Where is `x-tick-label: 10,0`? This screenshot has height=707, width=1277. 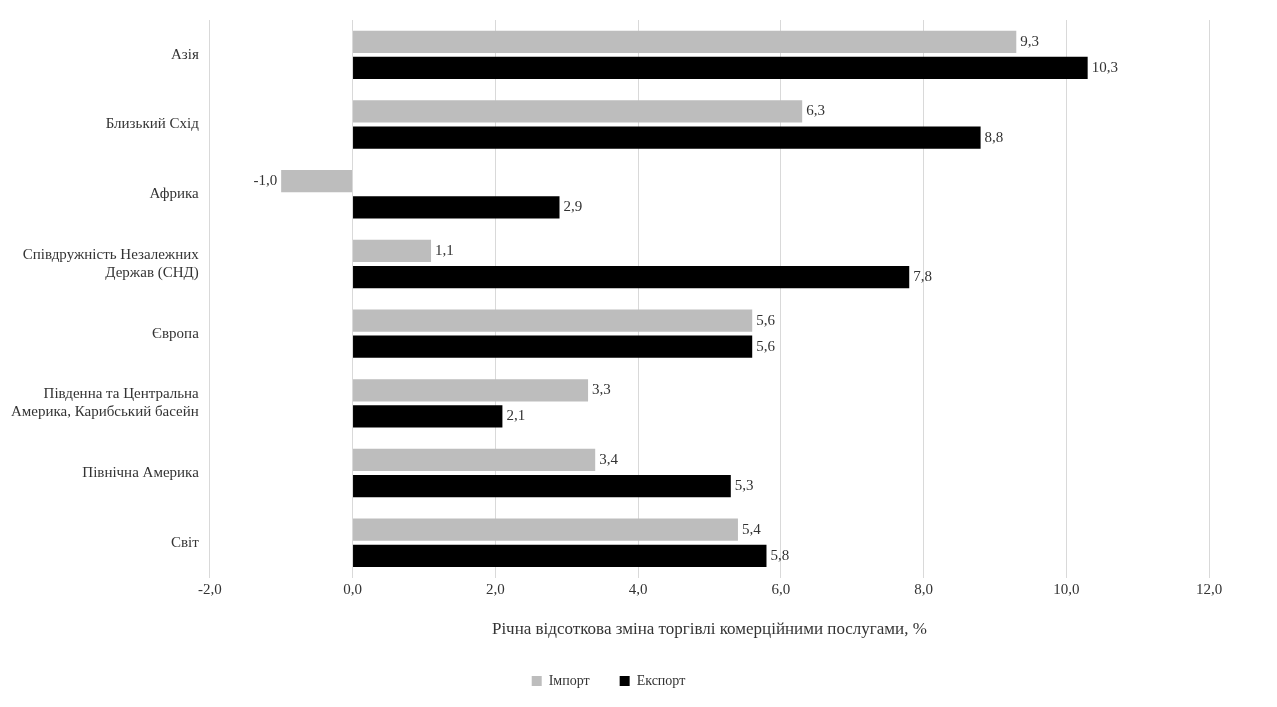
x-tick-label: 10,0 is located at coordinates (1066, 588).